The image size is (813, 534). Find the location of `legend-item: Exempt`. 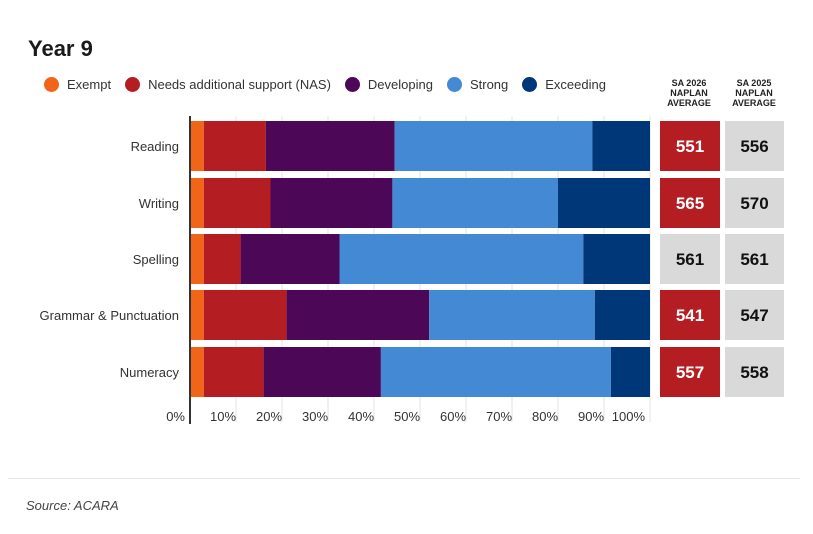

legend-item: Exempt is located at coordinates (78, 84).